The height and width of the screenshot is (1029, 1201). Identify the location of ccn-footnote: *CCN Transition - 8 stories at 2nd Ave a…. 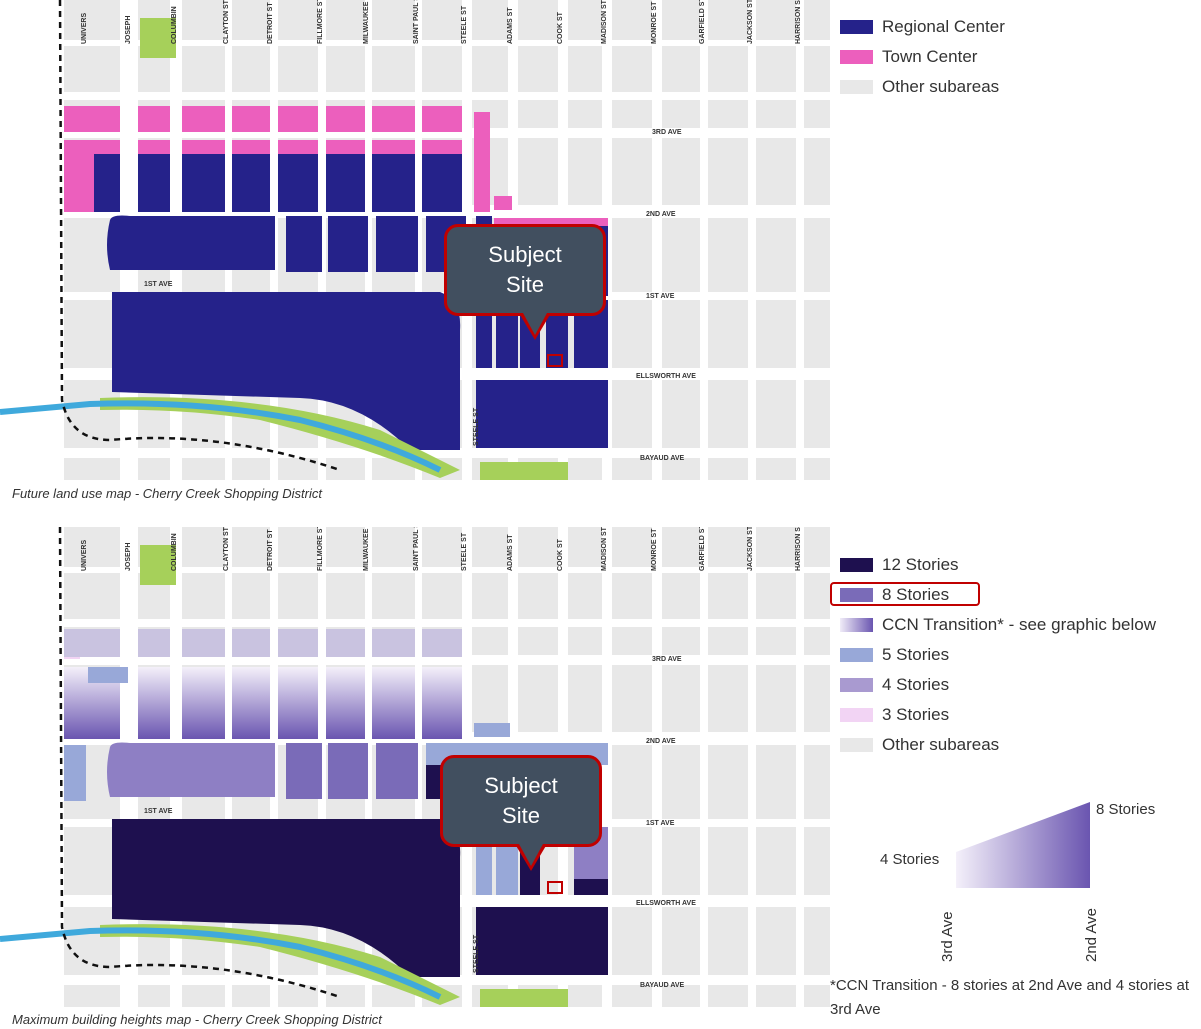
(1010, 997).